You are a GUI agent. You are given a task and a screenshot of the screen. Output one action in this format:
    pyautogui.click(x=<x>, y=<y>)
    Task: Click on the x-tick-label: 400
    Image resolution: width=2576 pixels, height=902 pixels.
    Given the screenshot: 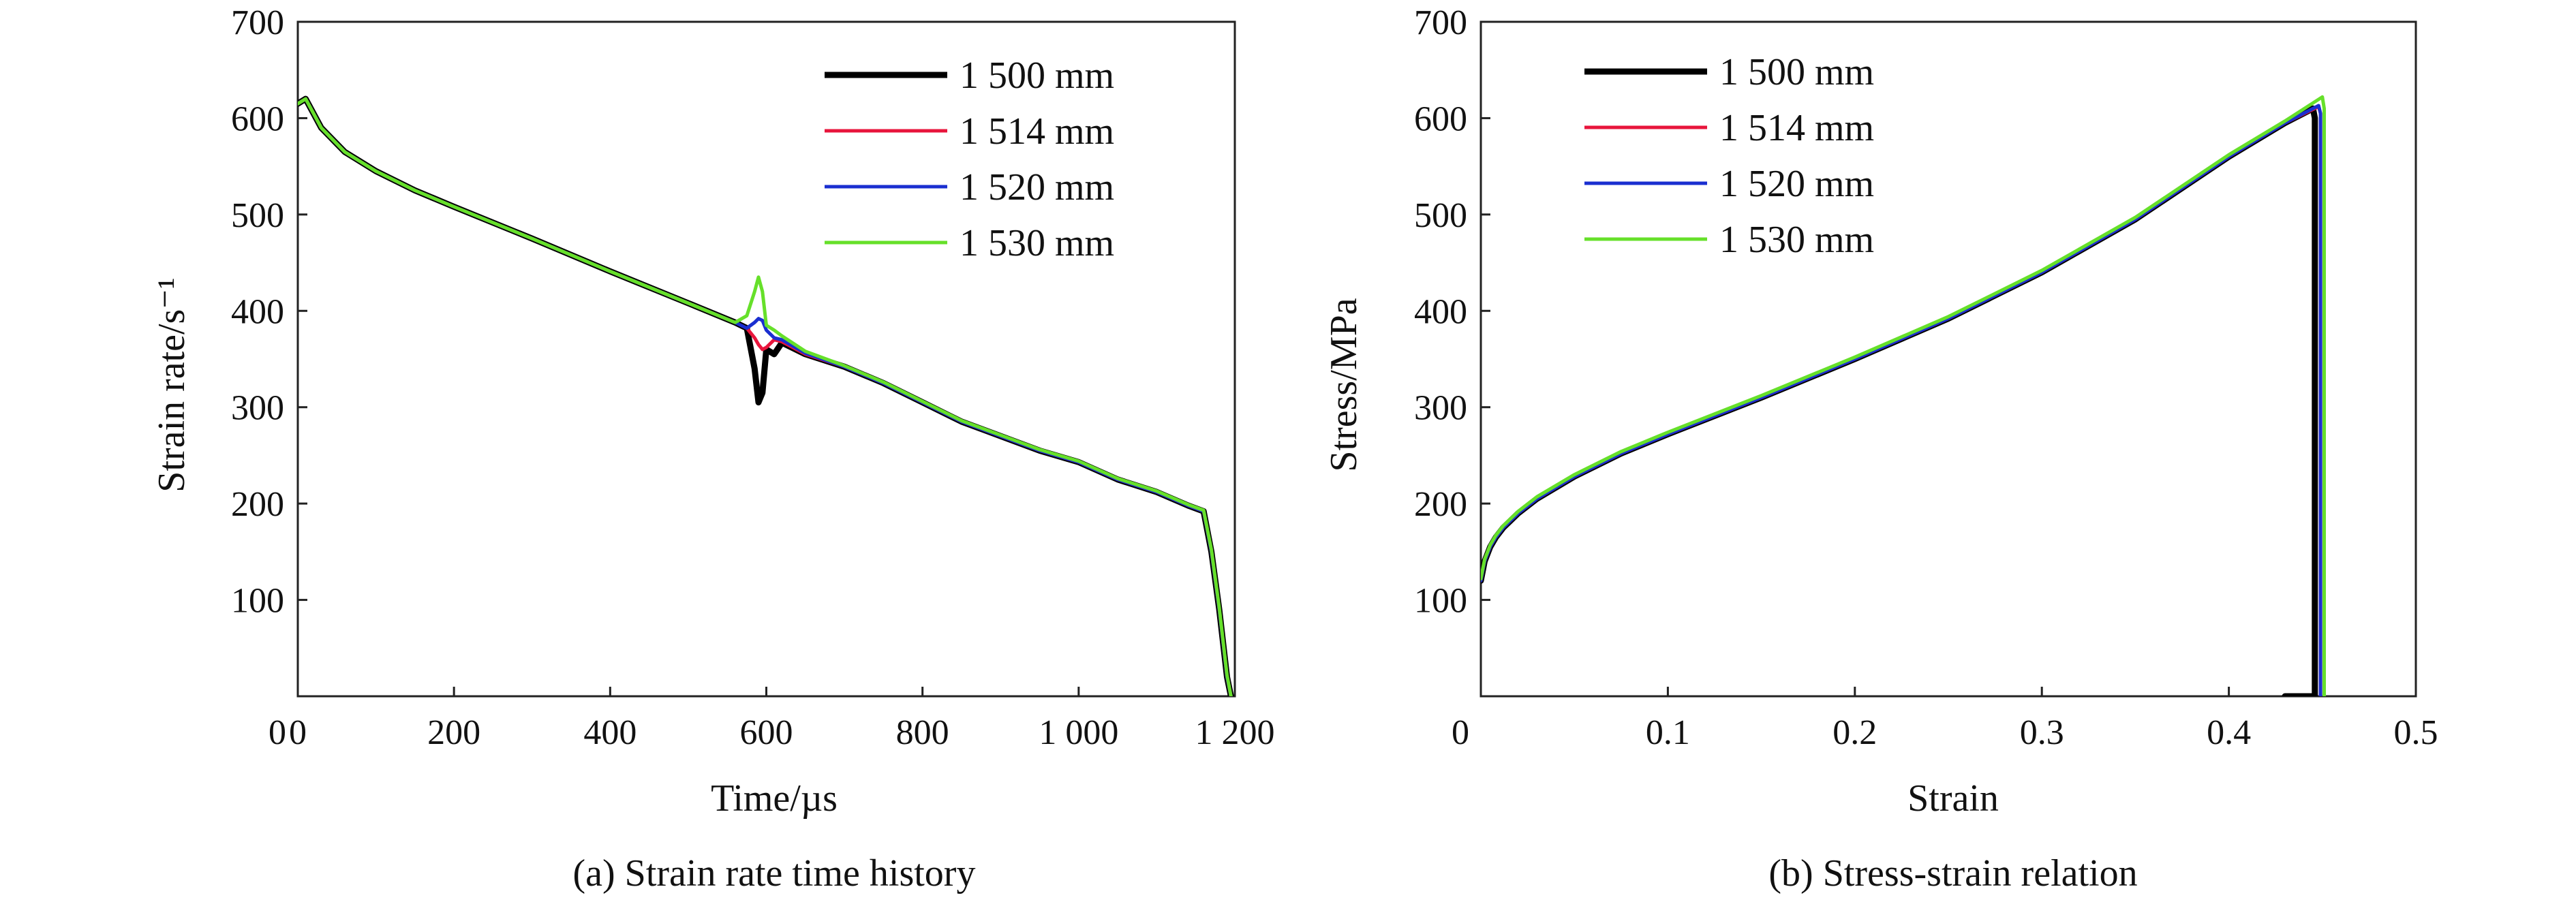 What is the action you would take?
    pyautogui.click(x=610, y=733)
    